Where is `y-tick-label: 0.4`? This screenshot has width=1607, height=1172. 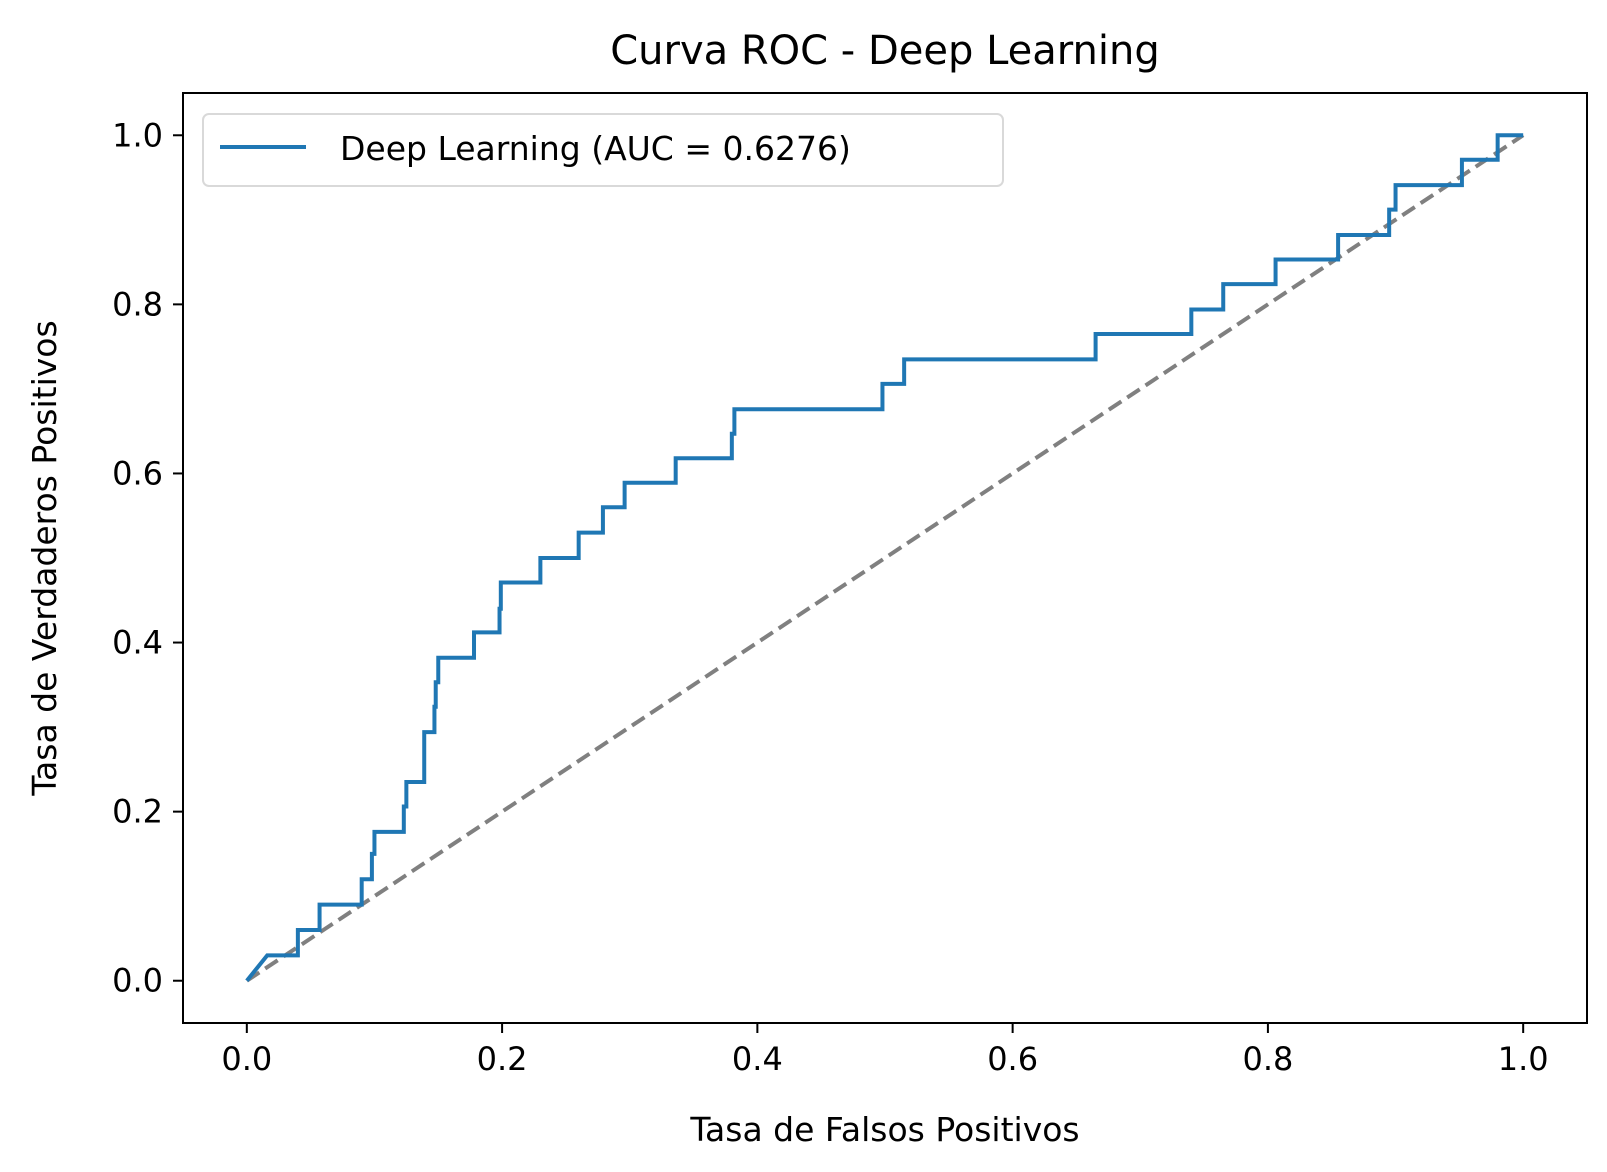 y-tick-label: 0.4 is located at coordinates (137, 643).